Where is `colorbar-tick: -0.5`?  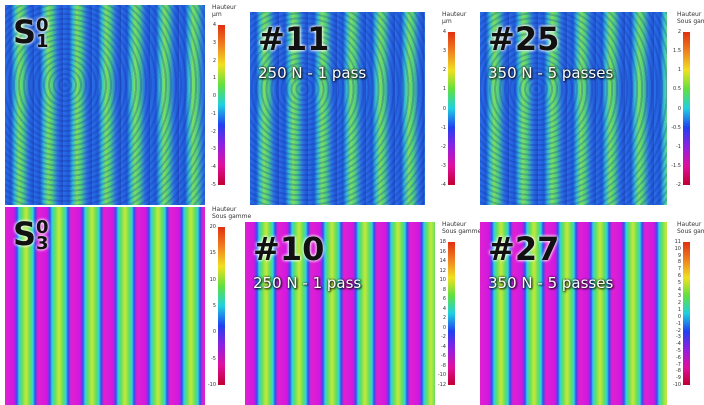
colorbar-tick: -0.5 is located at coordinates (676, 127).